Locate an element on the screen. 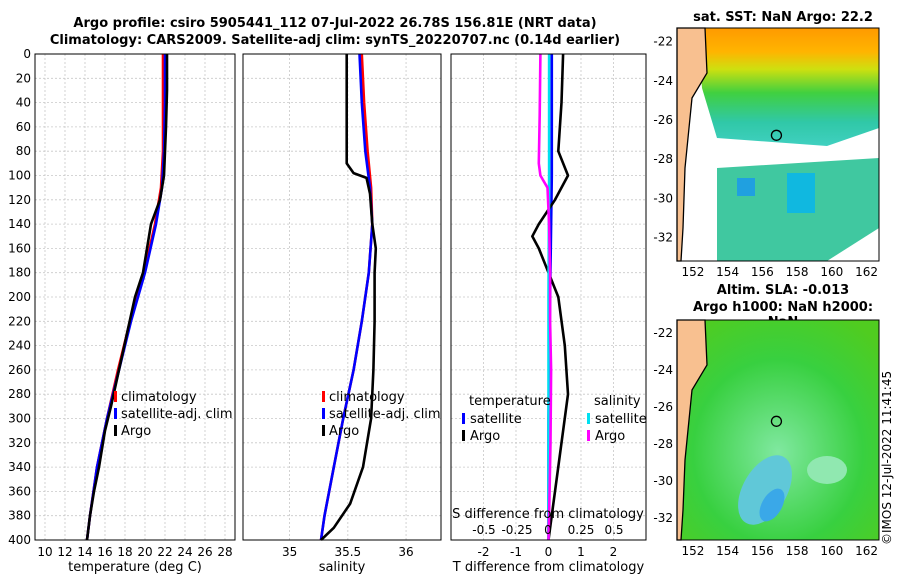 The width and height of the screenshot is (900, 580). depth-tick-label: 360 is located at coordinates (19, 491).